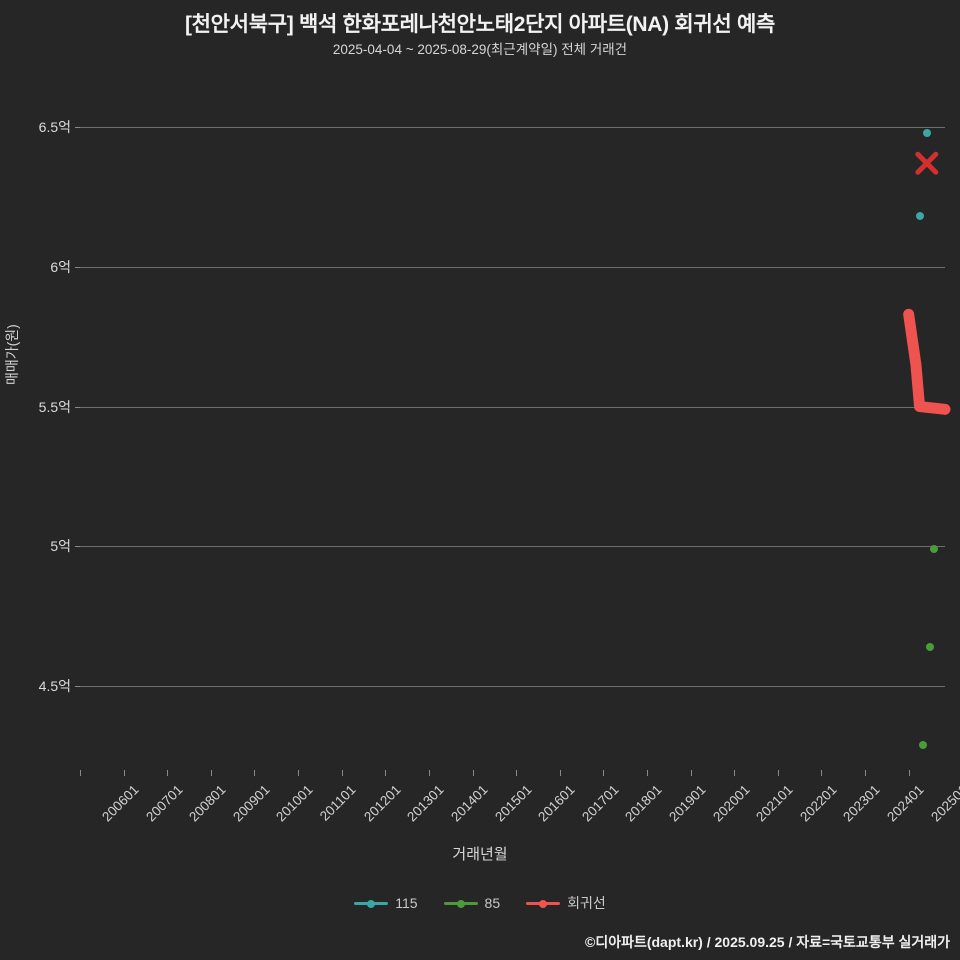  I want to click on x-tick-label: 202201, so click(818, 803).